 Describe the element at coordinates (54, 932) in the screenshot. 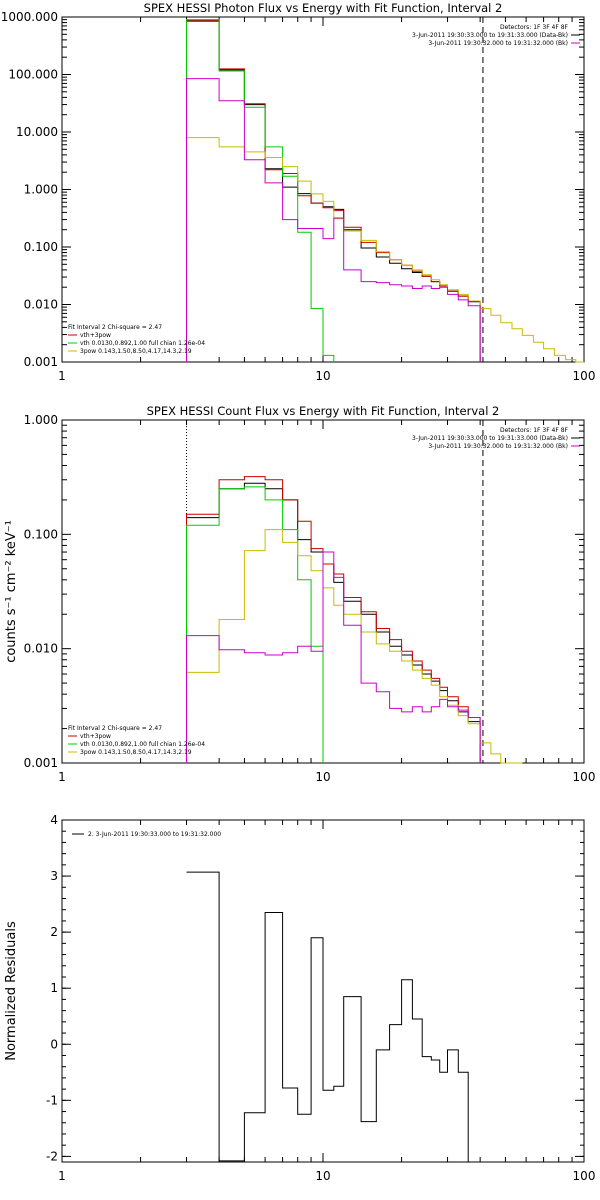

I see `y-tick-label: 2` at that location.